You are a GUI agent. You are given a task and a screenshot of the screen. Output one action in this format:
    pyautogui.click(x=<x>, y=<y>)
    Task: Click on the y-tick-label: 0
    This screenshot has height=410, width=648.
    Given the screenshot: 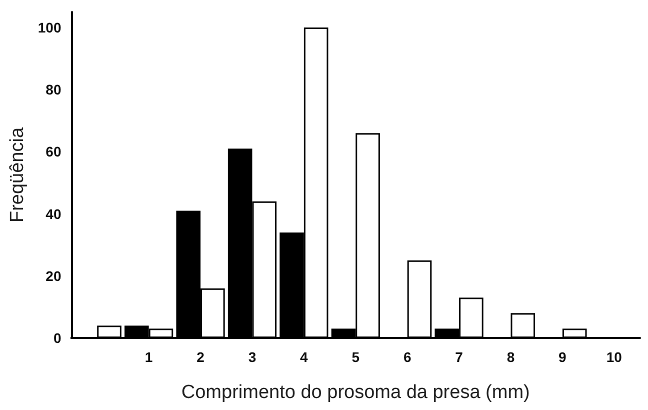 What is the action you would take?
    pyautogui.click(x=57, y=338)
    